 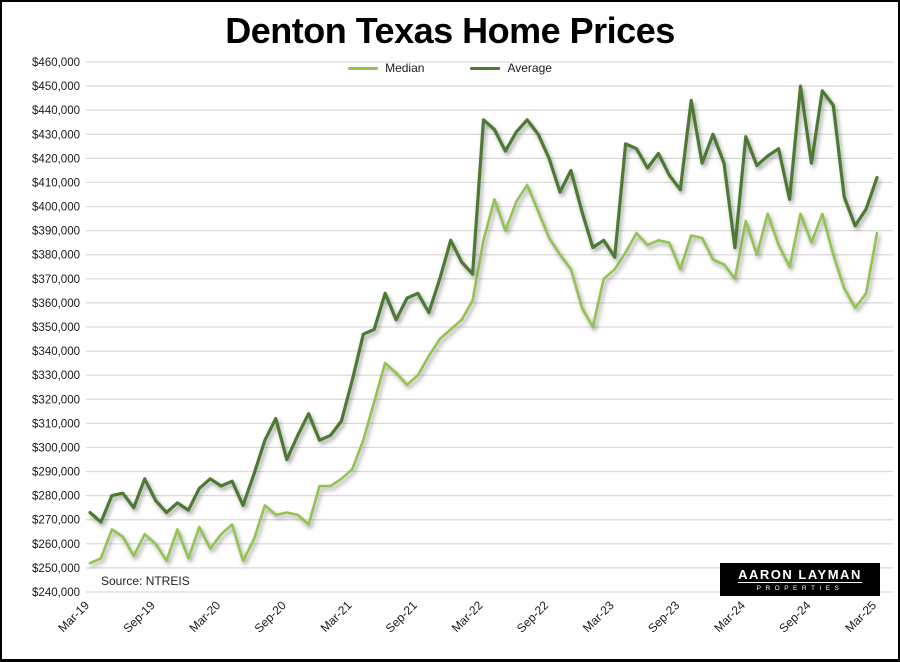 I want to click on svg-text: Mar-19, so click(x=73, y=616).